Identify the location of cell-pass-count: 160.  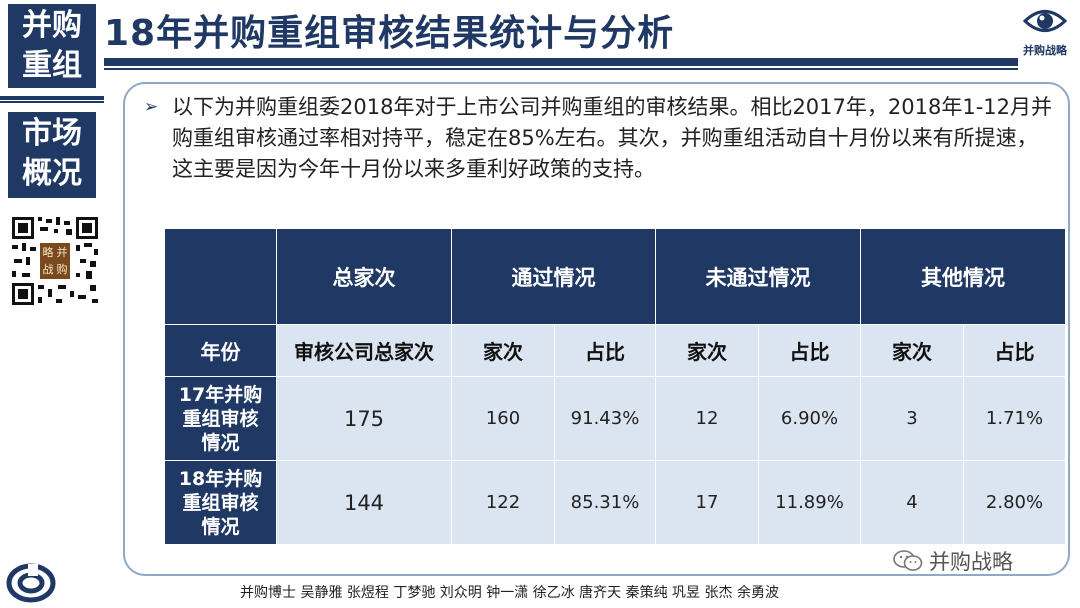
(503, 418).